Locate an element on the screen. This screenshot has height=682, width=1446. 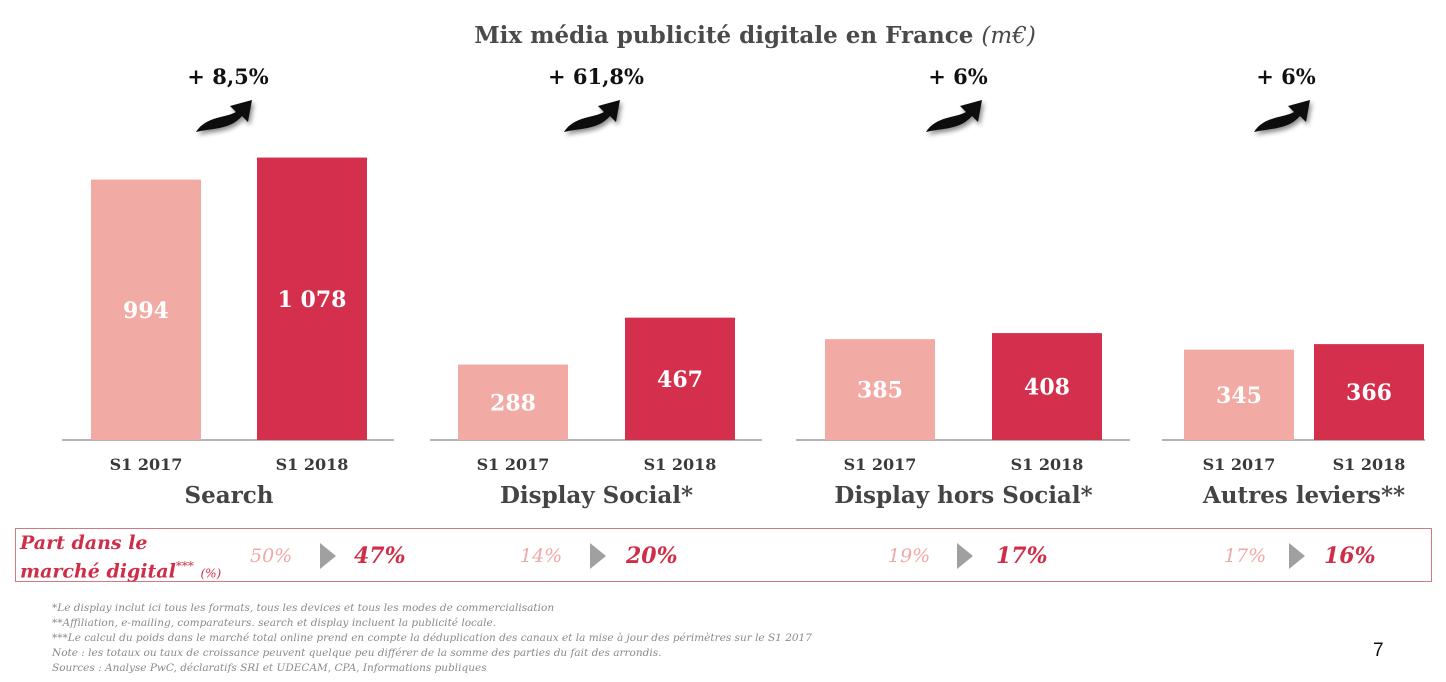
data-label: 467 is located at coordinates (680, 380).